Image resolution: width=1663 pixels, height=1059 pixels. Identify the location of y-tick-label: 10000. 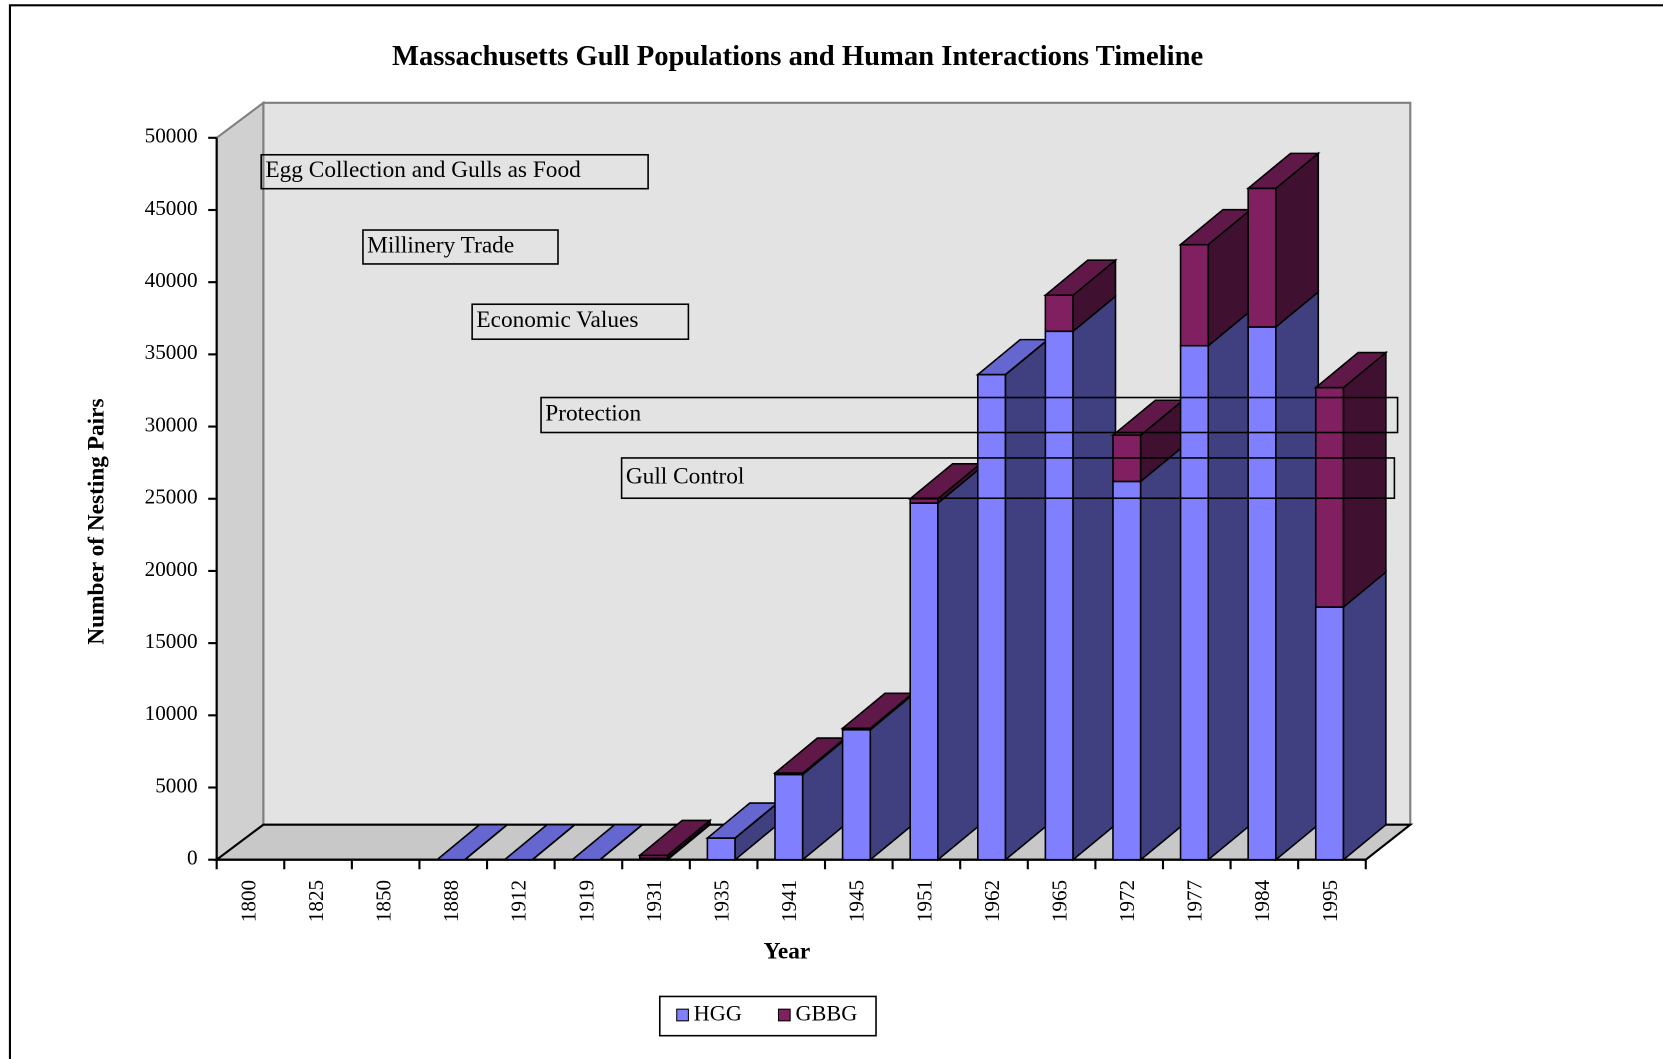
(171, 713).